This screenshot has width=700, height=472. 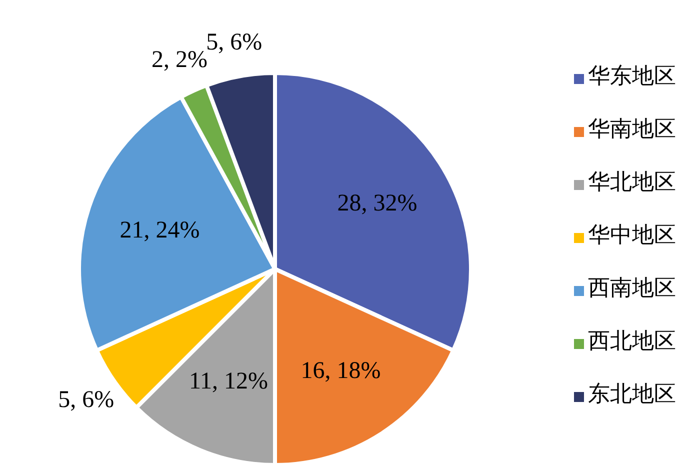 I want to click on data-label: 16, 18%, so click(x=340, y=371).